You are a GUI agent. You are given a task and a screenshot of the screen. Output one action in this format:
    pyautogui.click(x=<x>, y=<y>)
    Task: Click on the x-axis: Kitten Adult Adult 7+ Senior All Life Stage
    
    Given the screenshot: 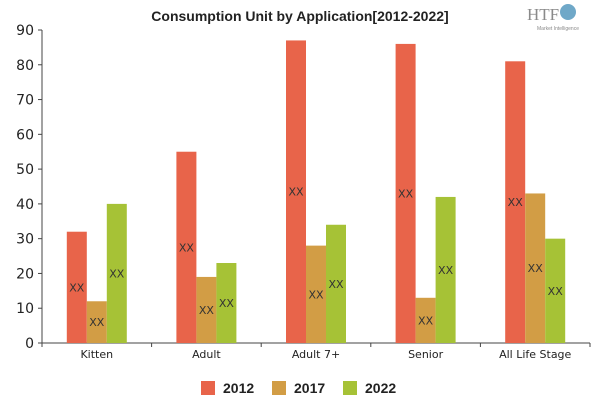 What is the action you would take?
    pyautogui.click(x=316, y=351)
    